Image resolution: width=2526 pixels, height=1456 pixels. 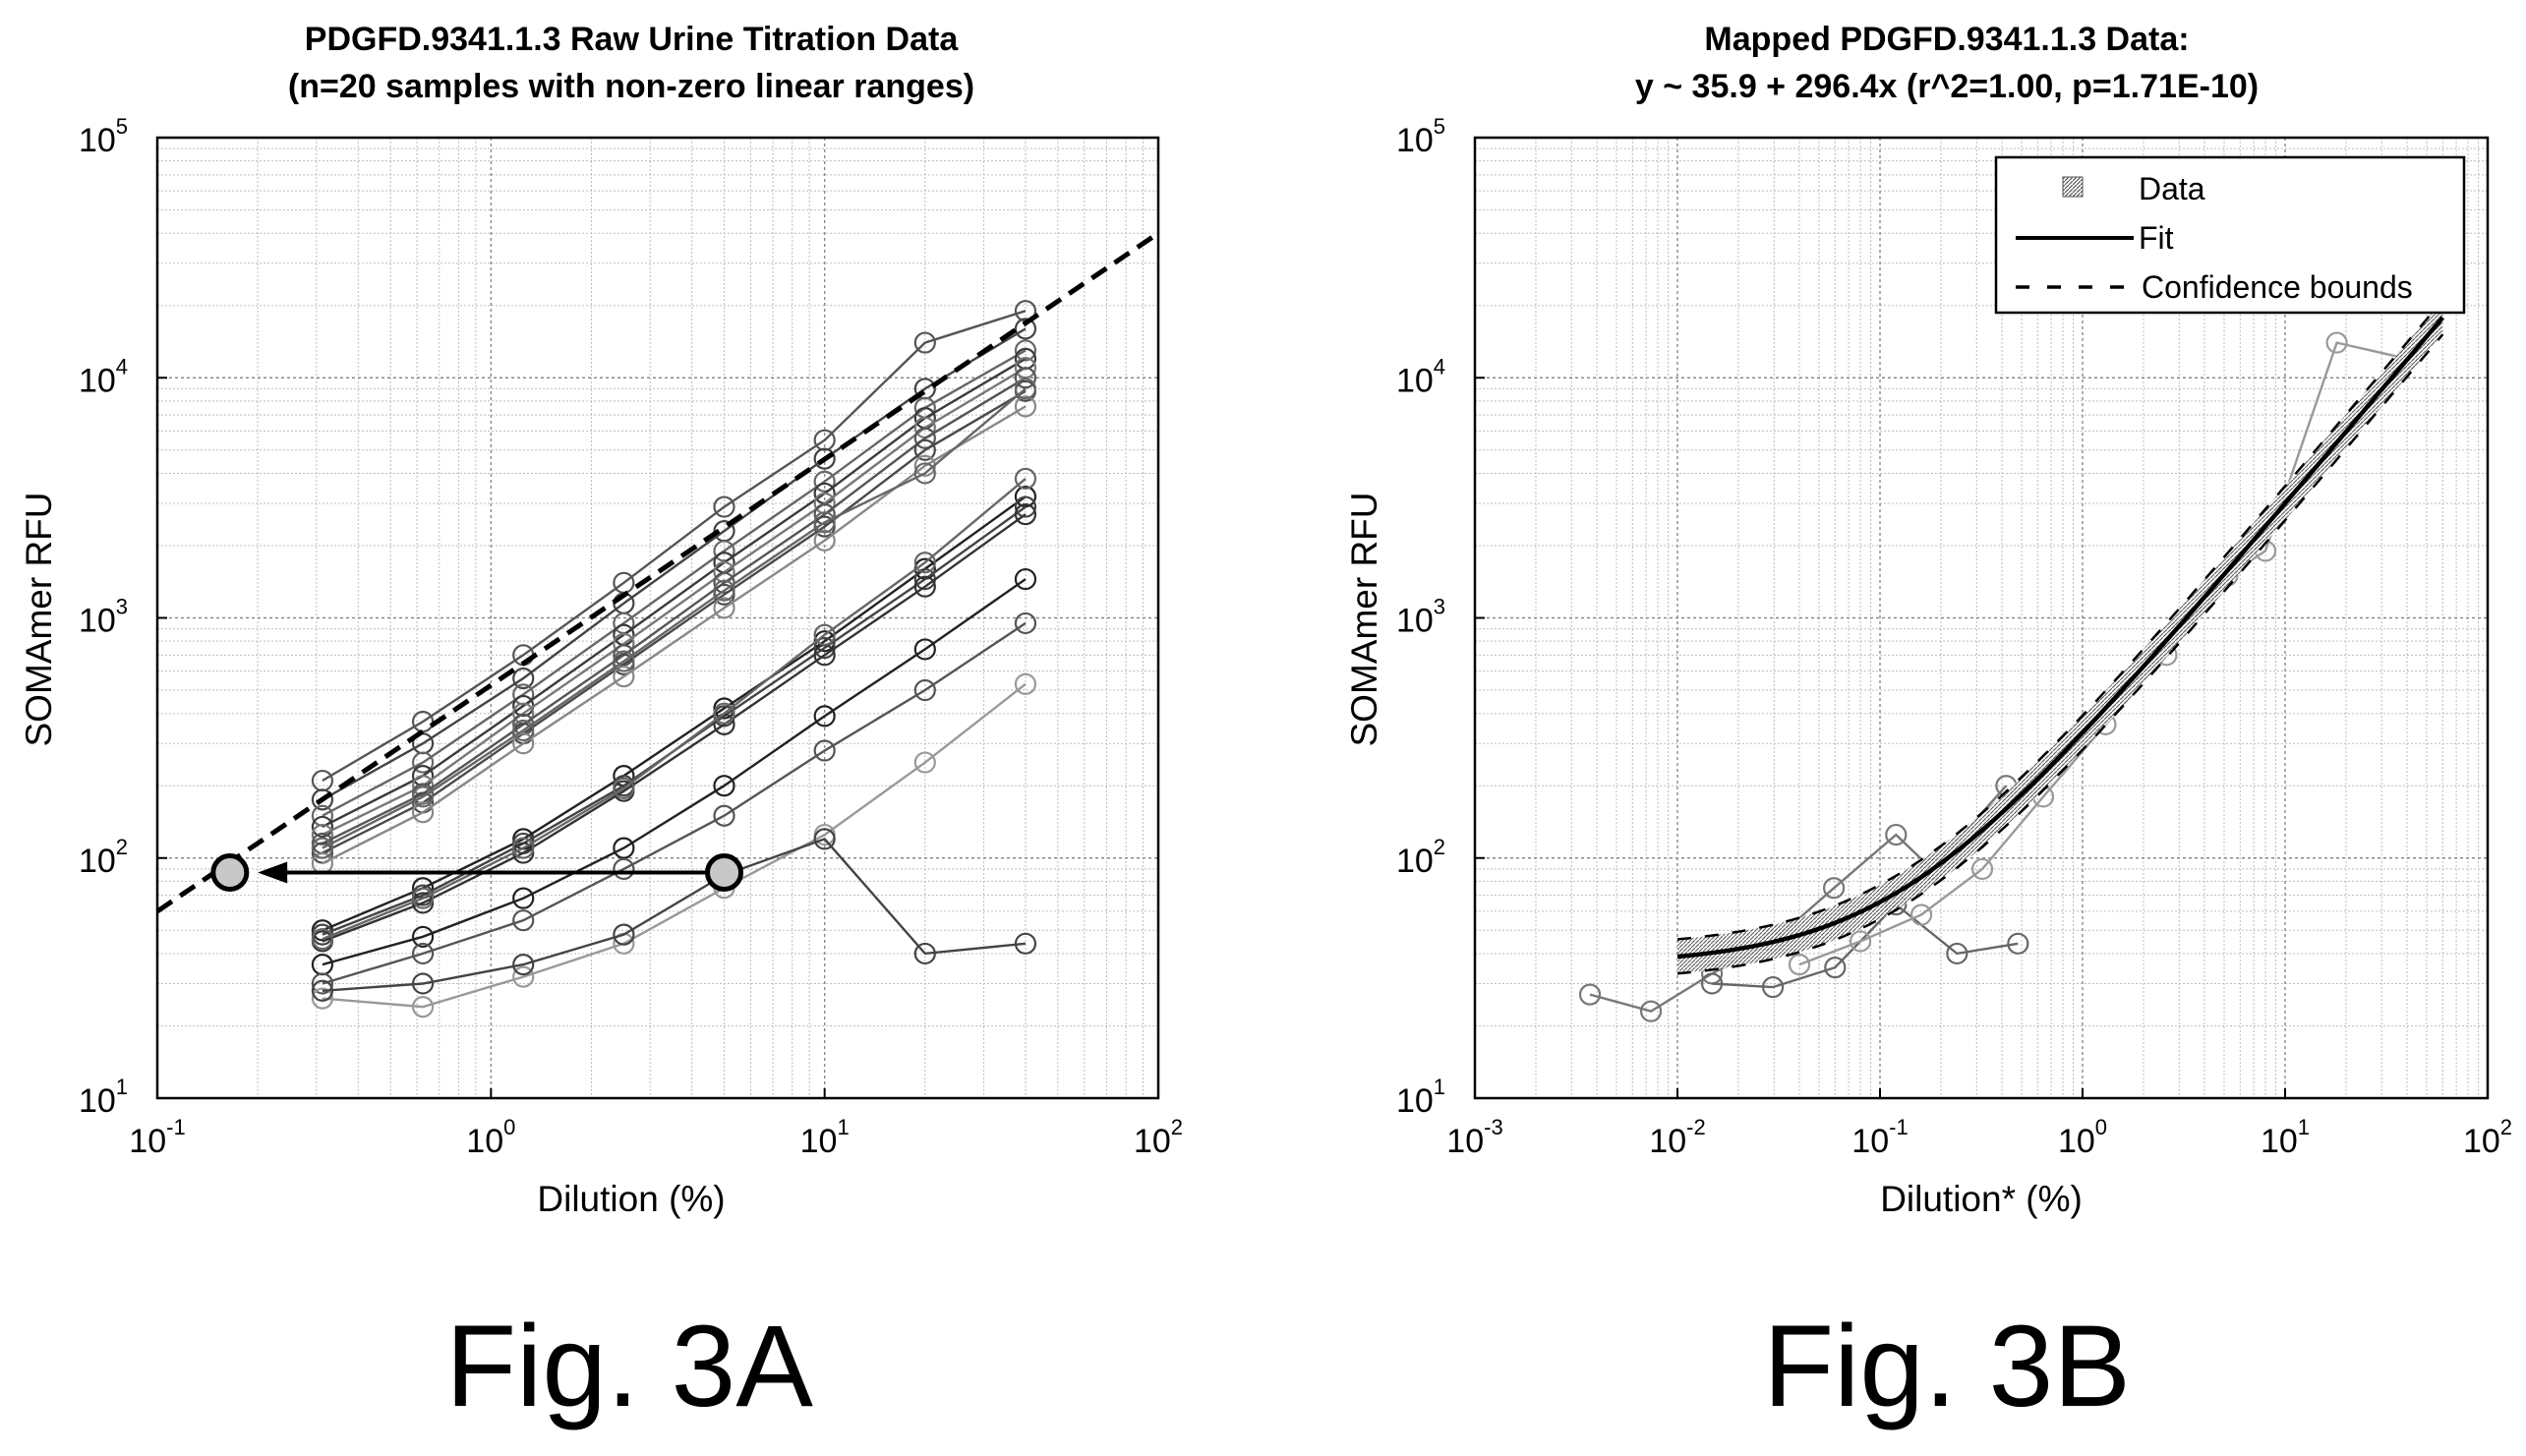 I want to click on x-tick-label: 10⁻², so click(x=1677, y=1137).